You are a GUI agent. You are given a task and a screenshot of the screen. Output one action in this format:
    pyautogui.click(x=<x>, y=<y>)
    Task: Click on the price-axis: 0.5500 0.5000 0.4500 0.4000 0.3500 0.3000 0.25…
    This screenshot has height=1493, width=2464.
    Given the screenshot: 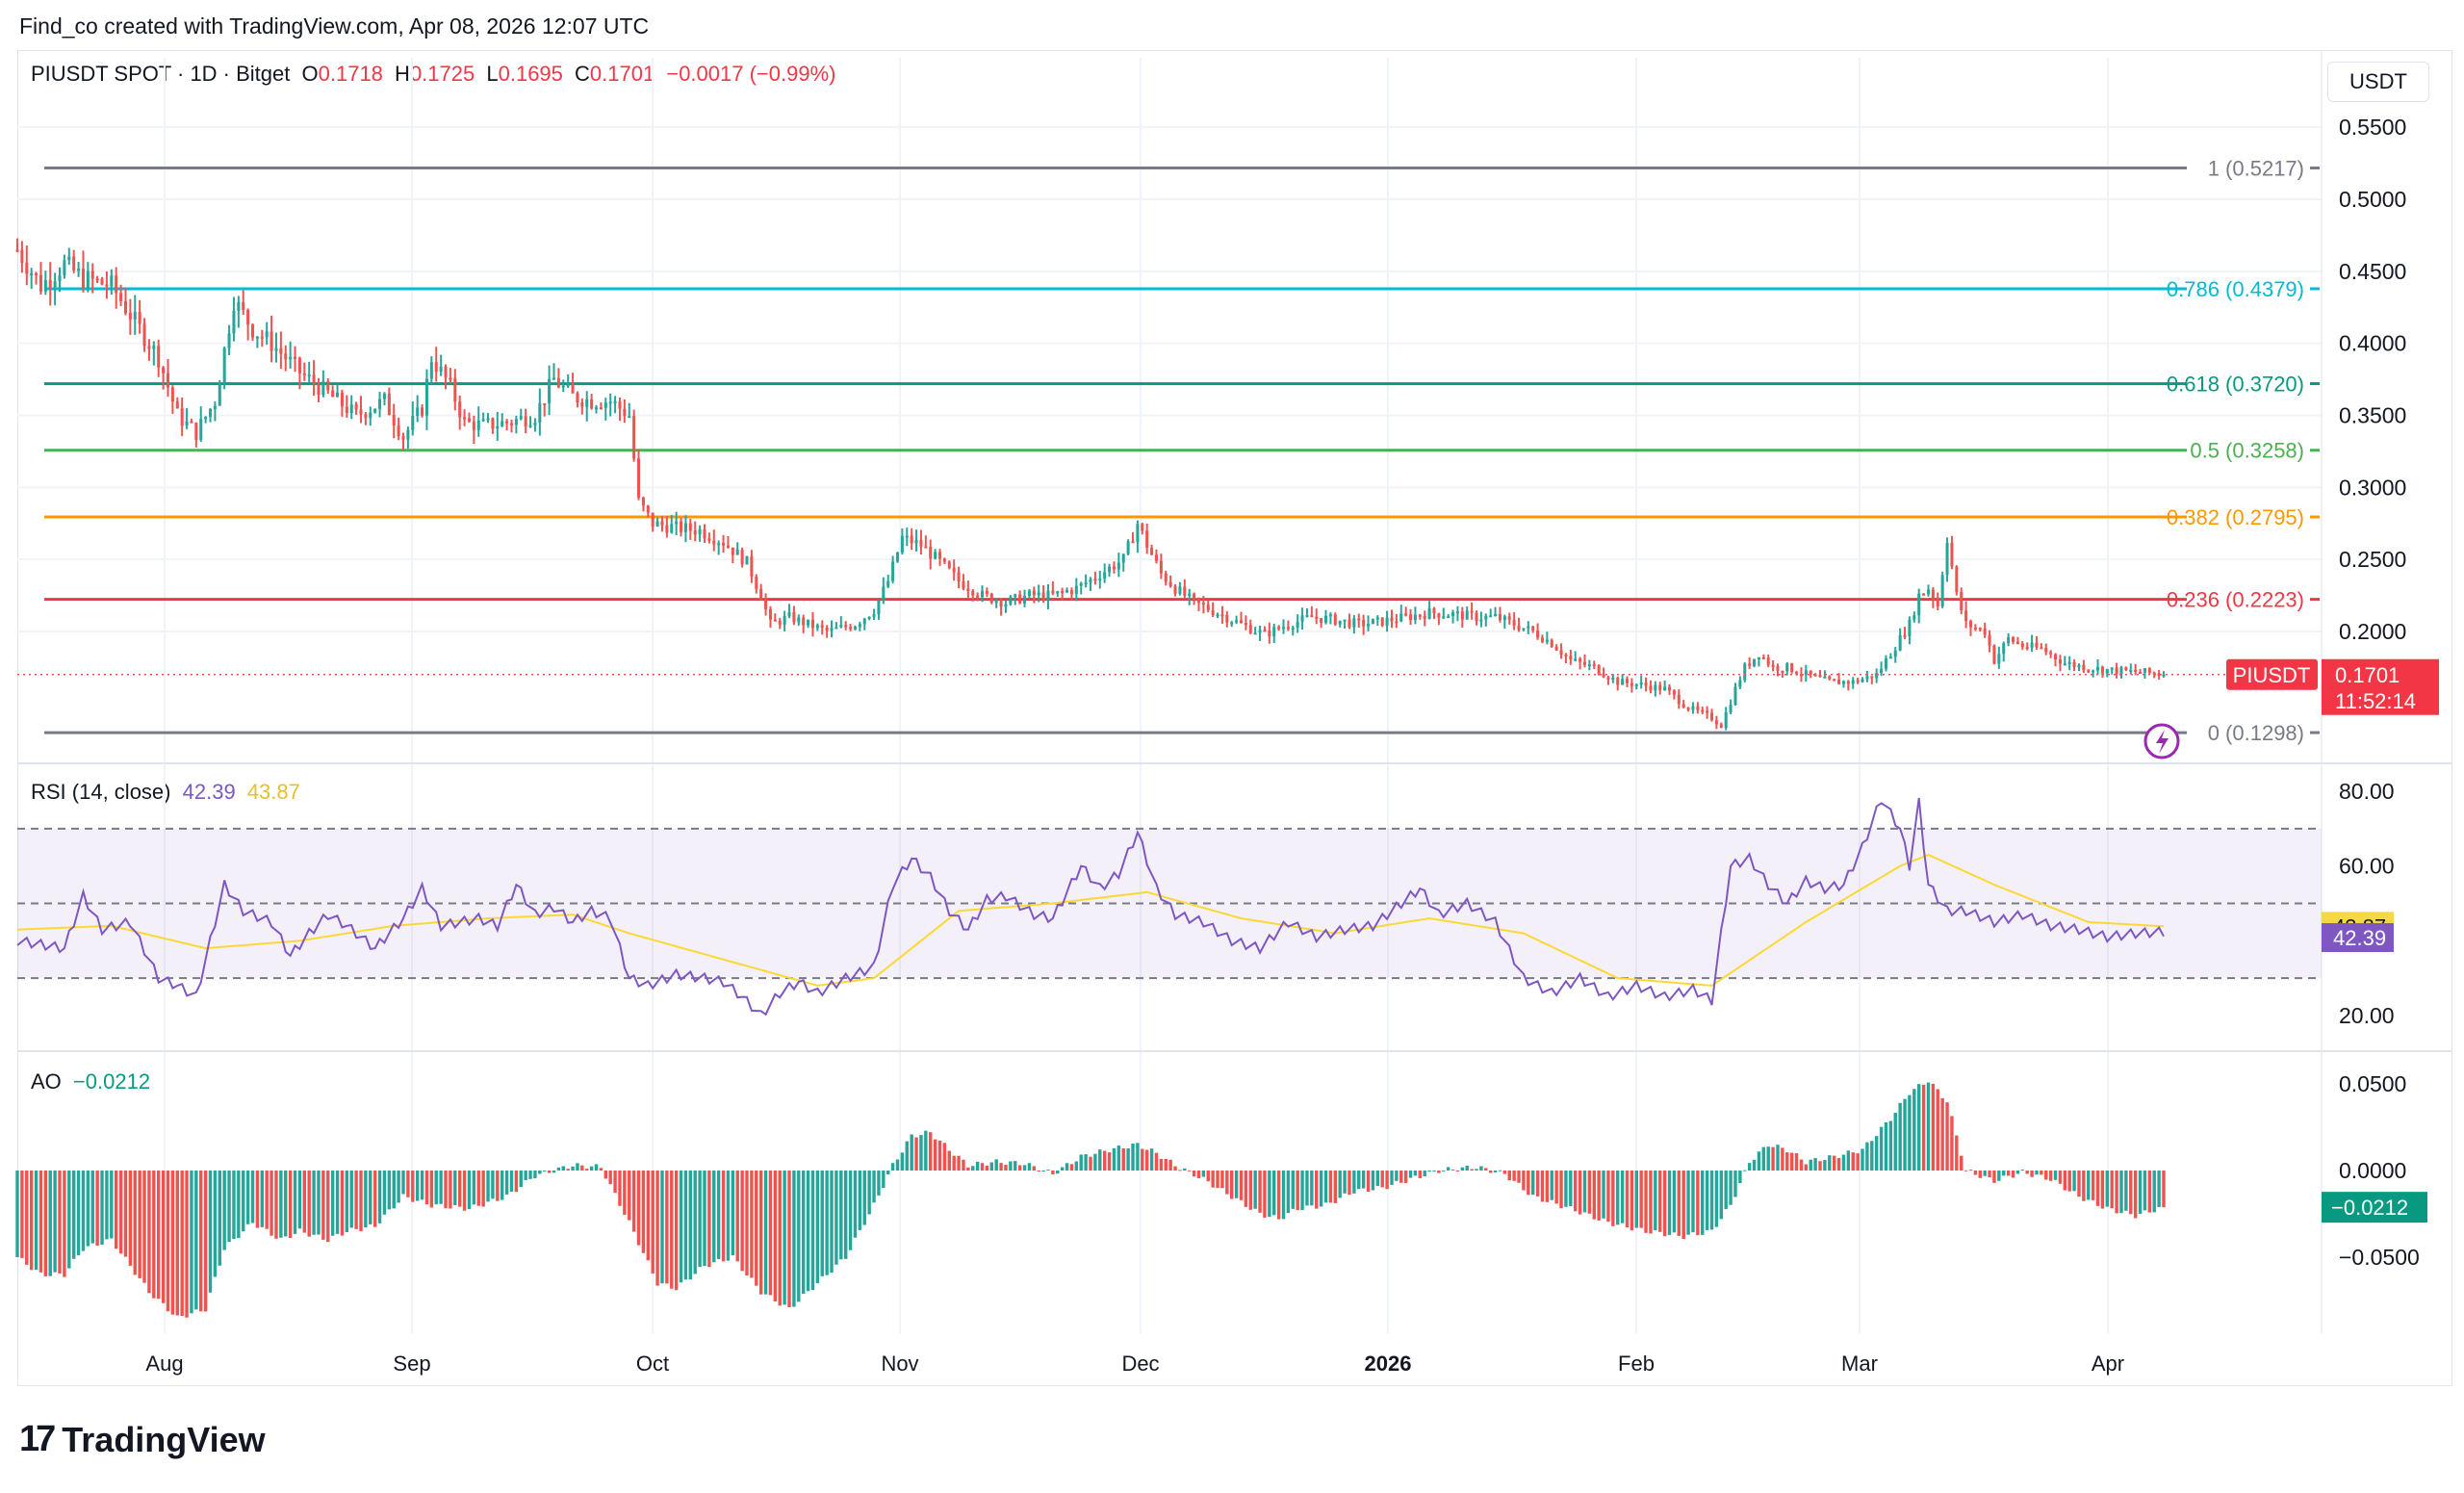 What is the action you would take?
    pyautogui.click(x=2332, y=693)
    